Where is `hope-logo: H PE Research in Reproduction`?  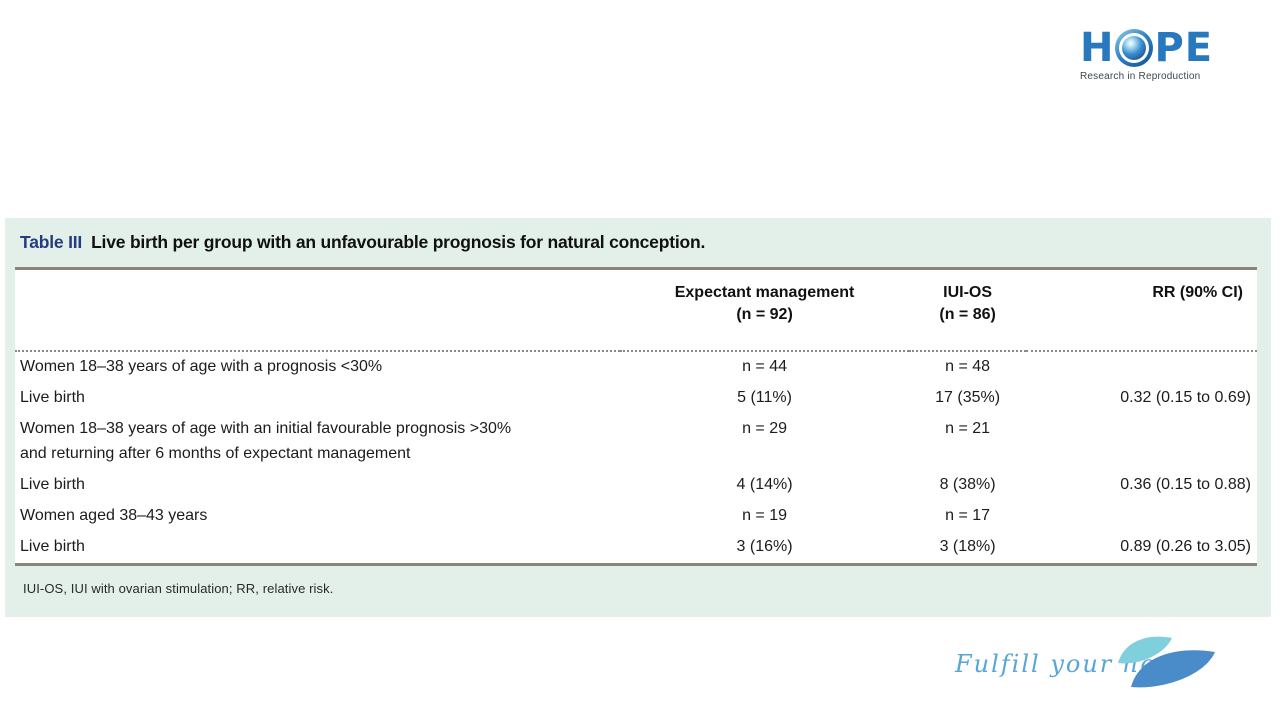 hope-logo: H PE Research in Reproduction is located at coordinates (1146, 53).